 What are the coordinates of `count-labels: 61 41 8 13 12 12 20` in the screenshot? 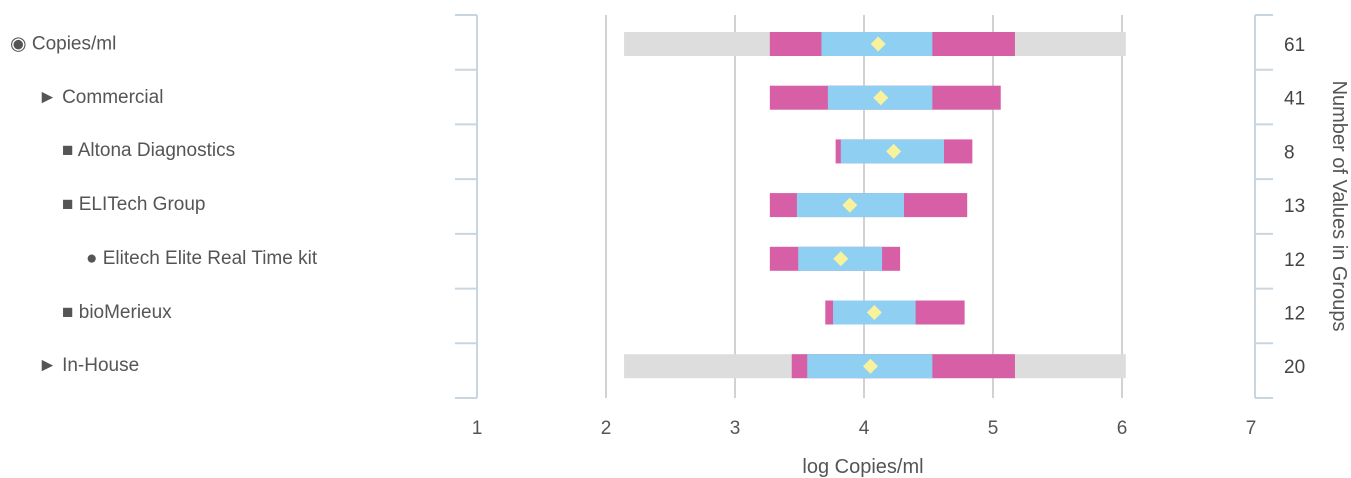 It's located at (1294, 206).